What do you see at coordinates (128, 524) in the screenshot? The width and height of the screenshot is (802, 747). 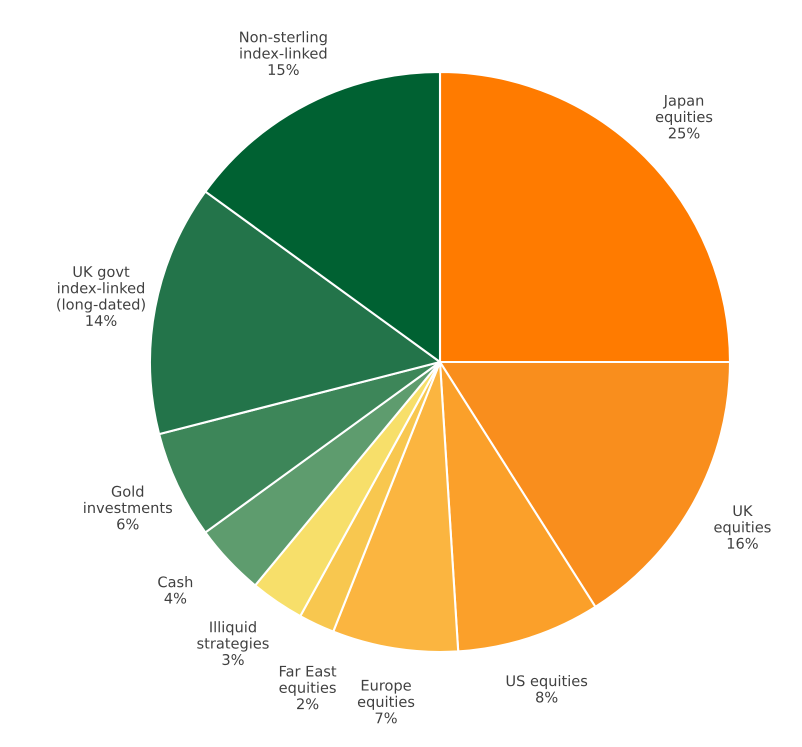 I see `data-label: 6%` at bounding box center [128, 524].